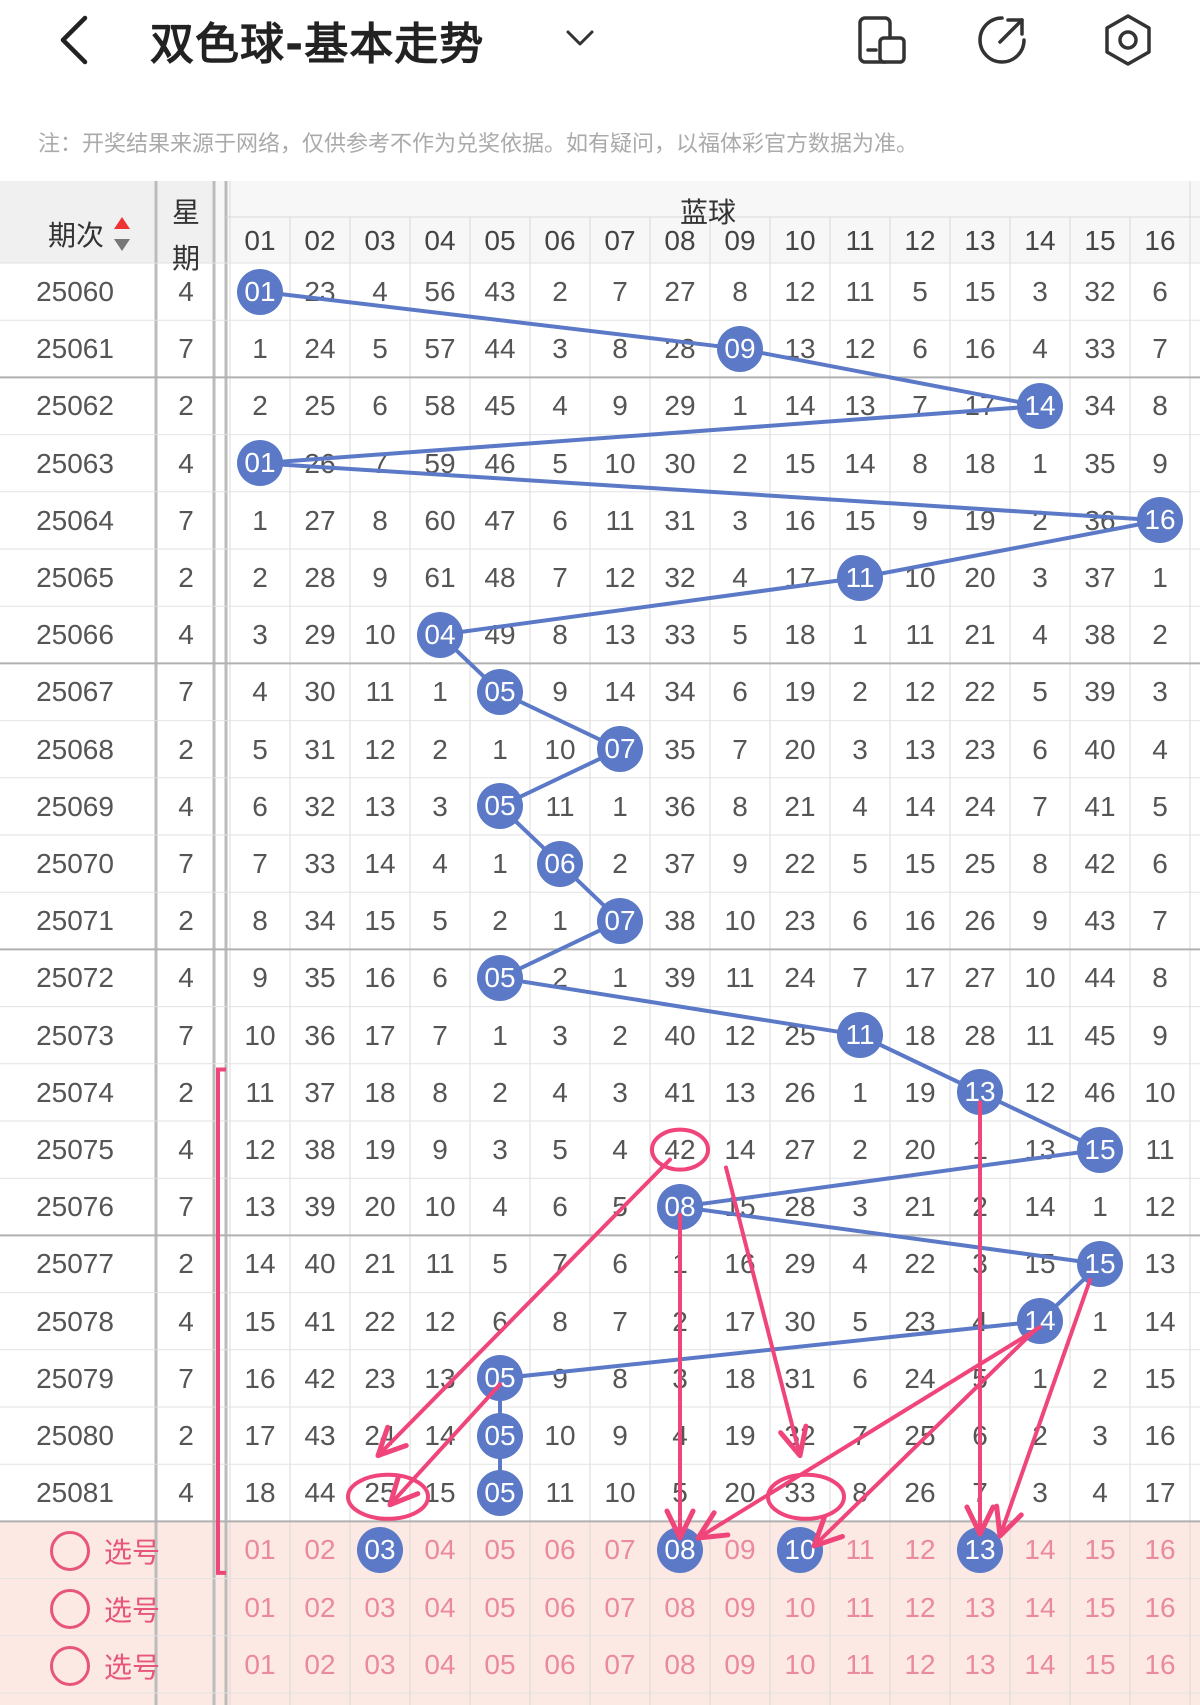  Describe the element at coordinates (860, 1035) in the screenshot. I see `hit-ball: 11` at that location.